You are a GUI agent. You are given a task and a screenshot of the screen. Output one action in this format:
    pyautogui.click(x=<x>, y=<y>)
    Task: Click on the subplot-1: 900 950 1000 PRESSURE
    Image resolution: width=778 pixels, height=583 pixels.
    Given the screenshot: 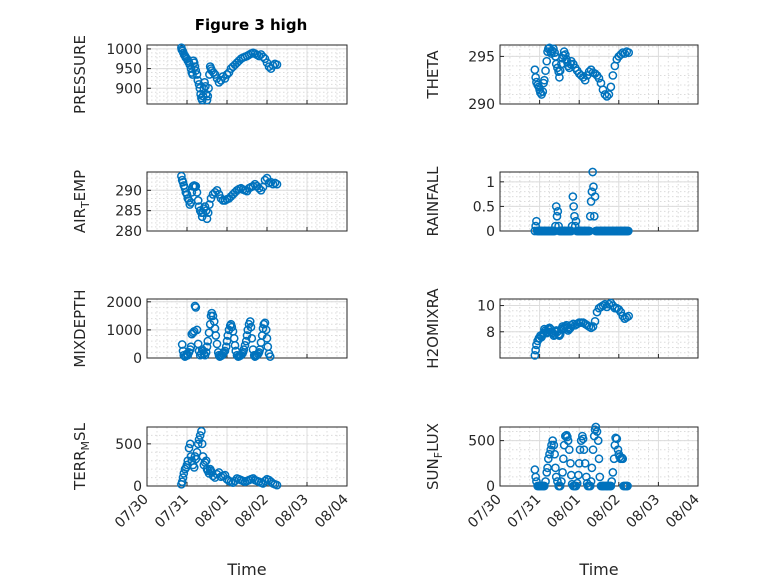 What is the action you would take?
    pyautogui.click(x=209, y=74)
    